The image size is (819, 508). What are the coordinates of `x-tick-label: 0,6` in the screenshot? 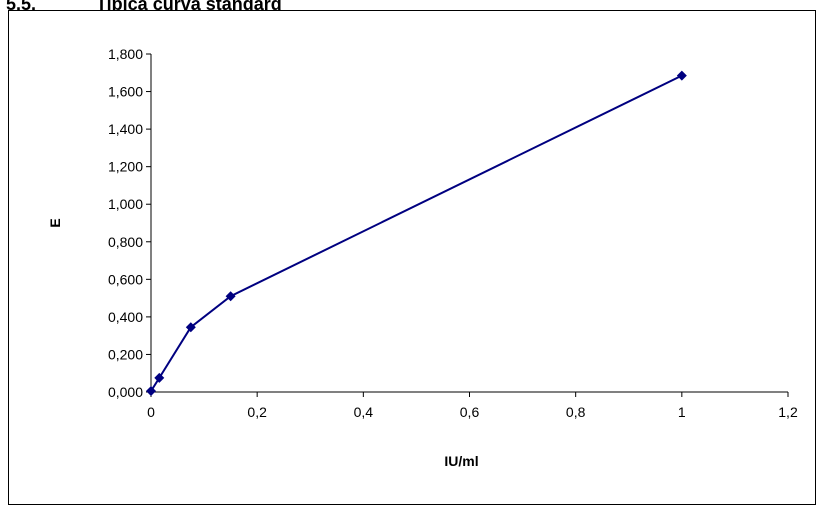 It's located at (470, 412).